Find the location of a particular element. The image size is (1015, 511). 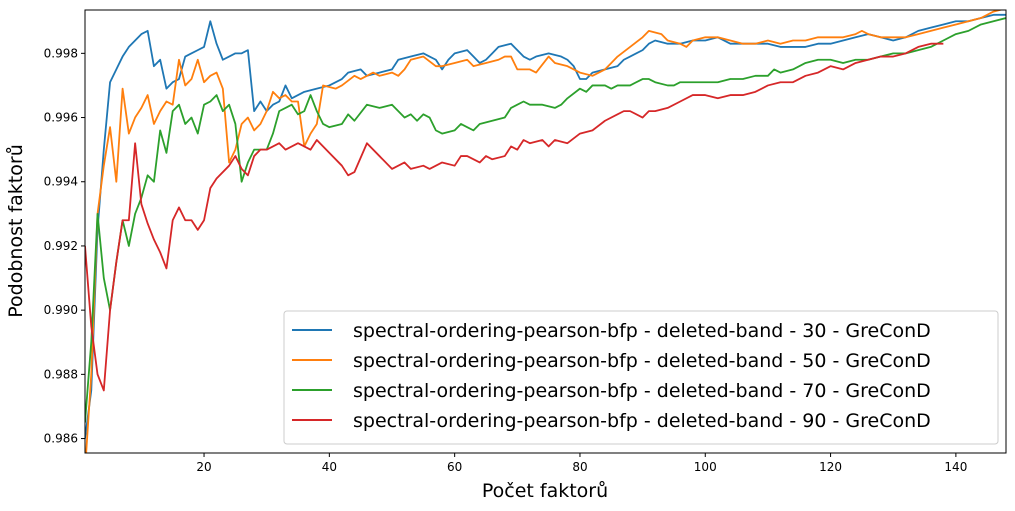

x-tick-label: 60 is located at coordinates (454, 467).